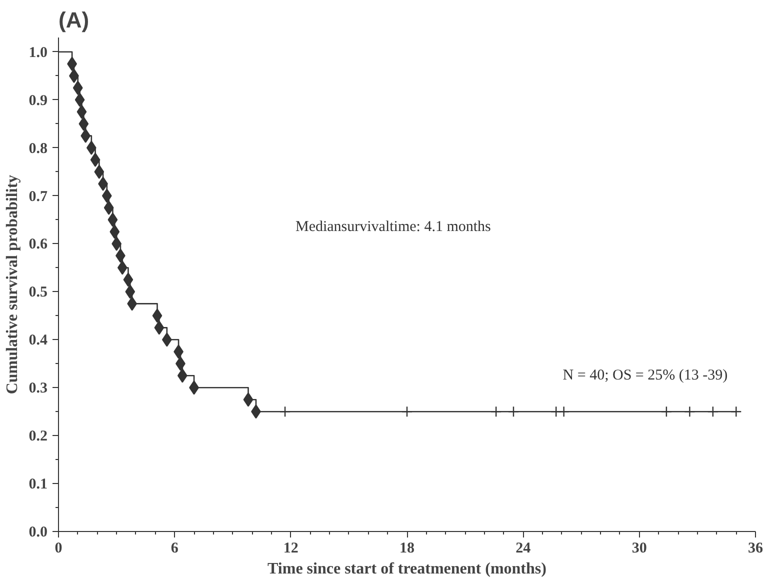 The image size is (765, 580). Describe the element at coordinates (38, 340) in the screenshot. I see `y-tick-label: 0.4` at that location.